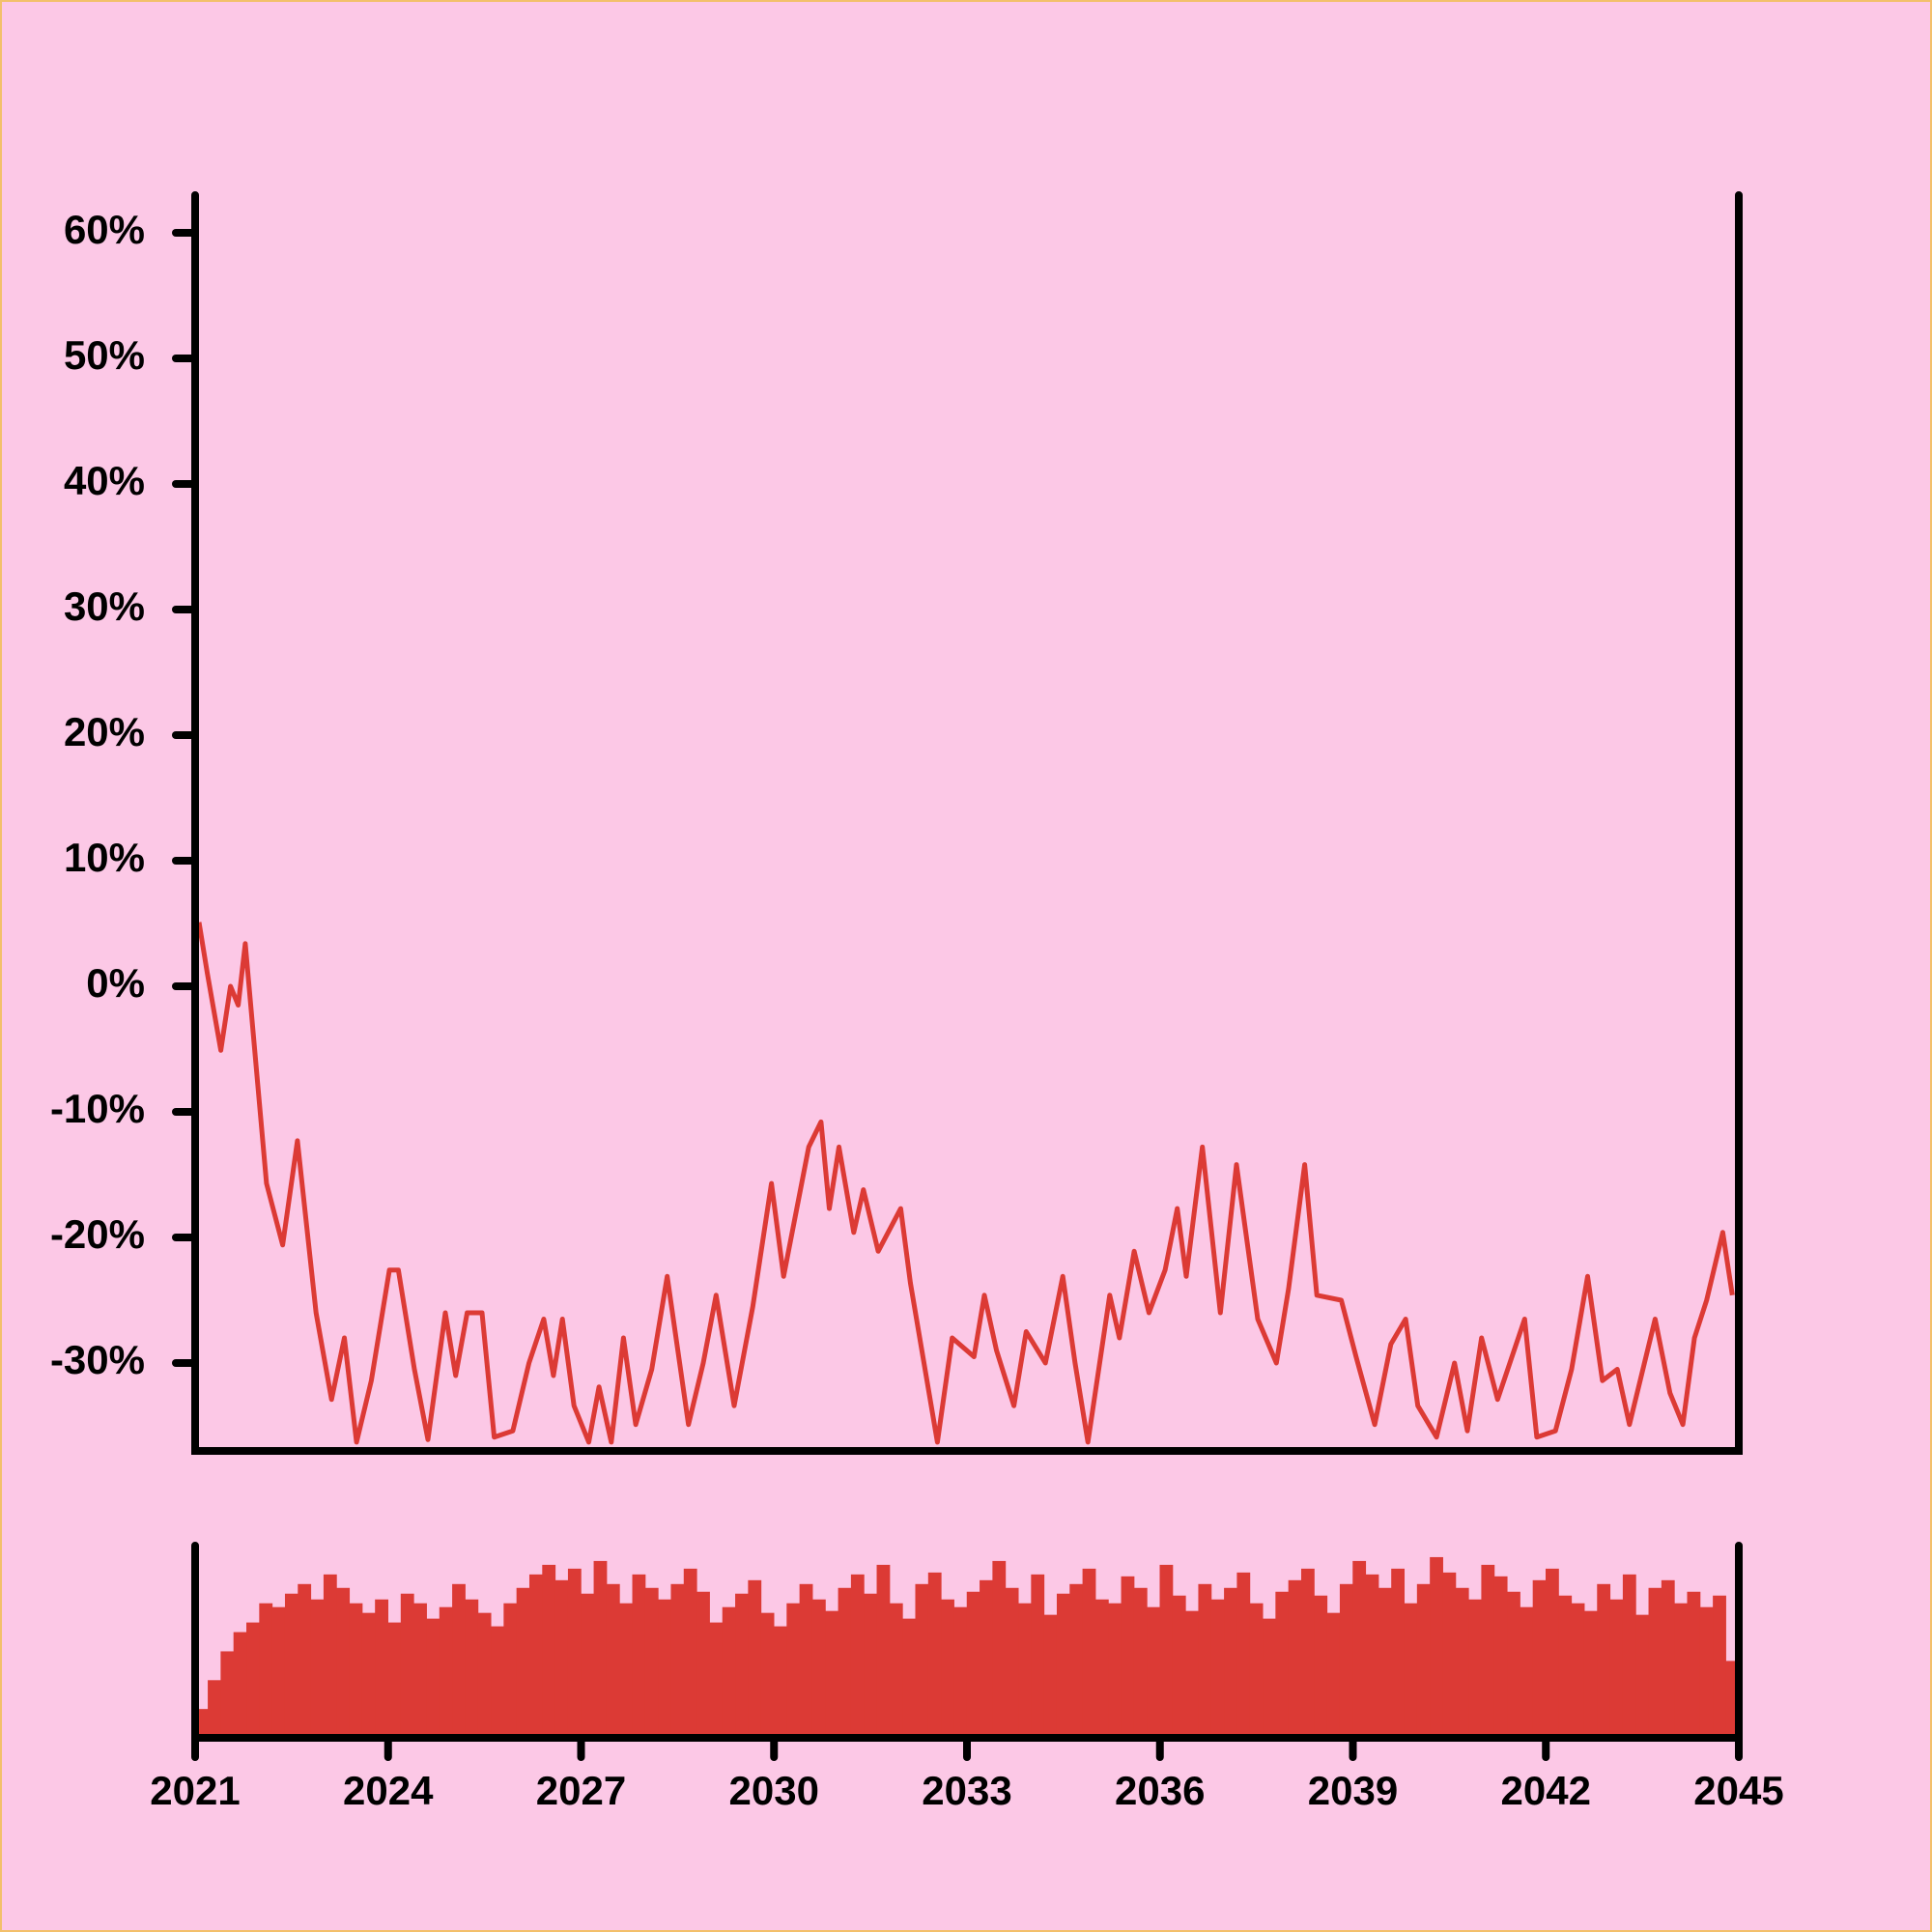 This screenshot has height=1932, width=1932. What do you see at coordinates (104, 355) in the screenshot?
I see `y-tick-label: 50%` at bounding box center [104, 355].